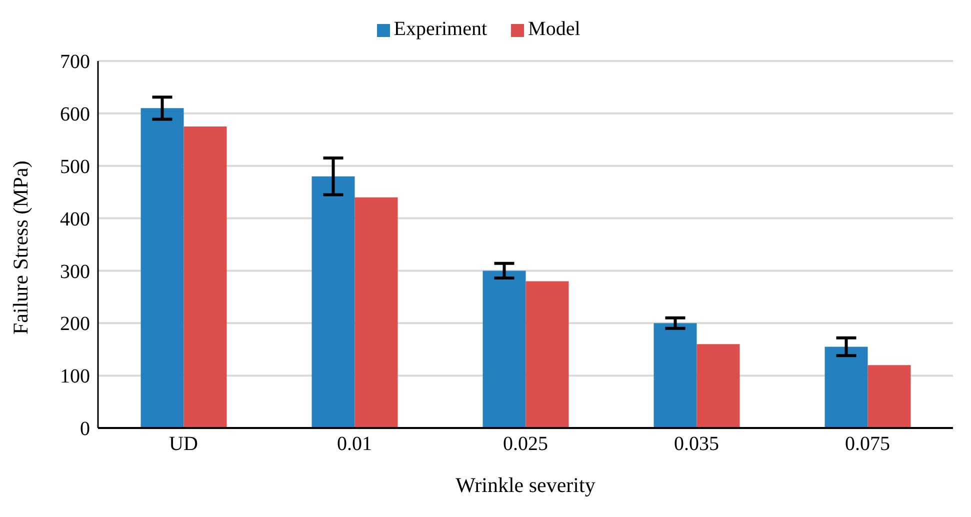 This screenshot has width=971, height=517. I want to click on x-tick-label: 0.01, so click(354, 444).